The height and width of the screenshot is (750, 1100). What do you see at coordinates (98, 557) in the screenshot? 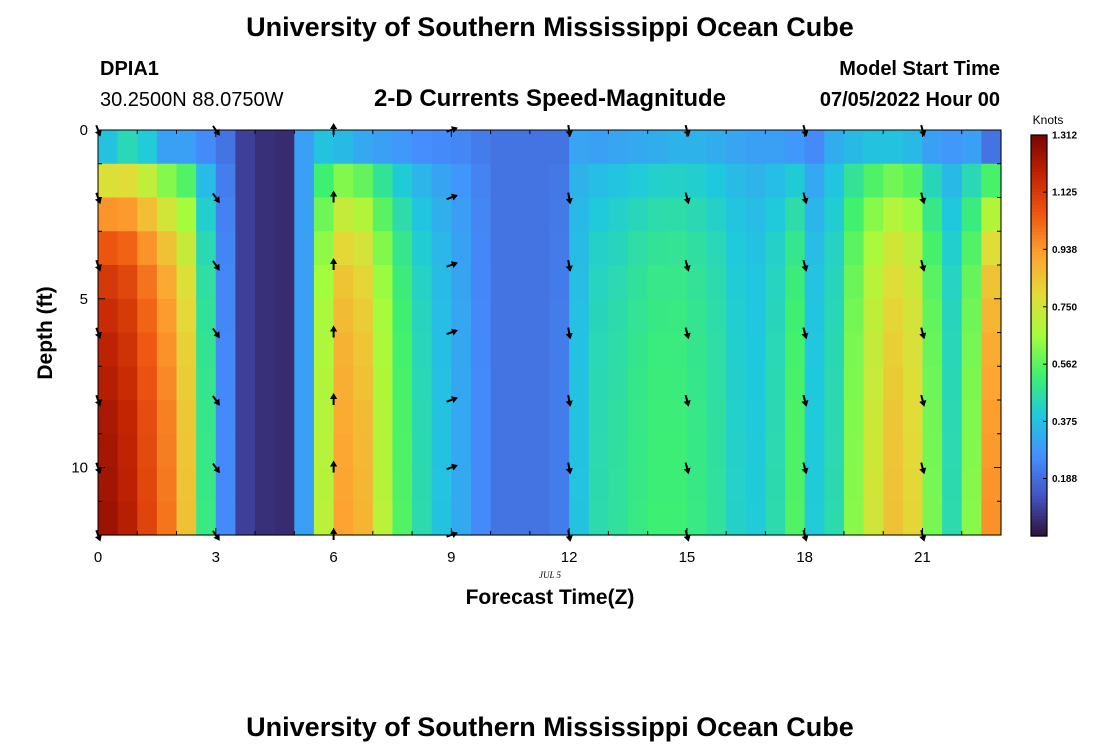
I see `x-tick-label: 0` at bounding box center [98, 557].